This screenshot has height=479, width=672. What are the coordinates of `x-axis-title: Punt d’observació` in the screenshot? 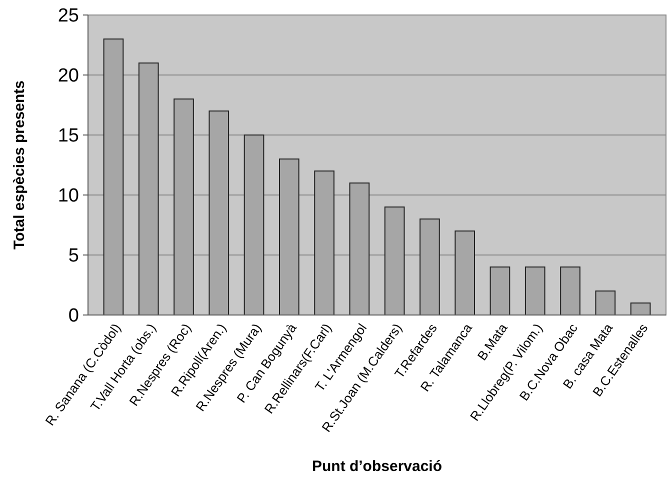 It's located at (377, 466).